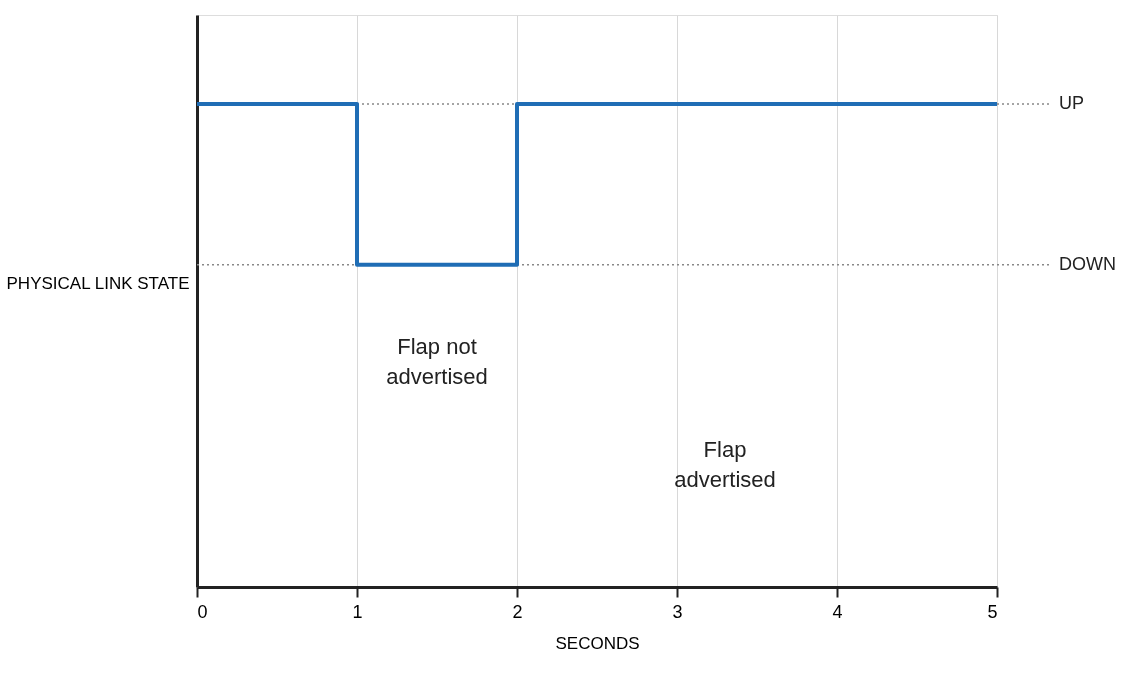  What do you see at coordinates (1072, 102) in the screenshot?
I see `ref-line-label: UP` at bounding box center [1072, 102].